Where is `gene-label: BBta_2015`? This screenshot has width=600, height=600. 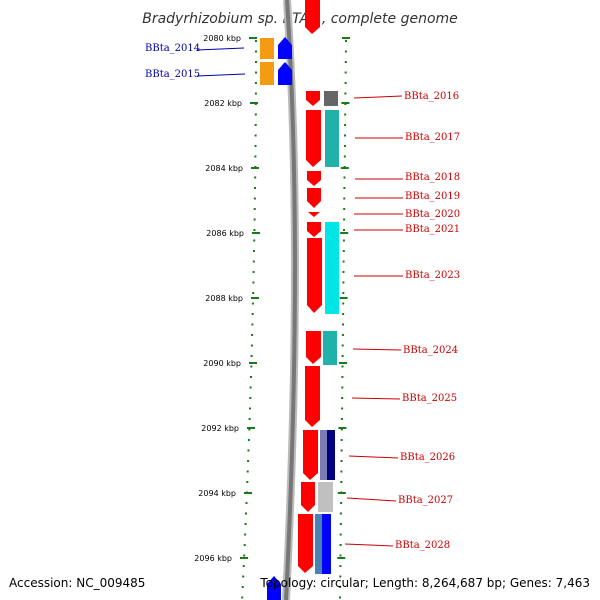 gene-label: BBta_2015 is located at coordinates (172, 74).